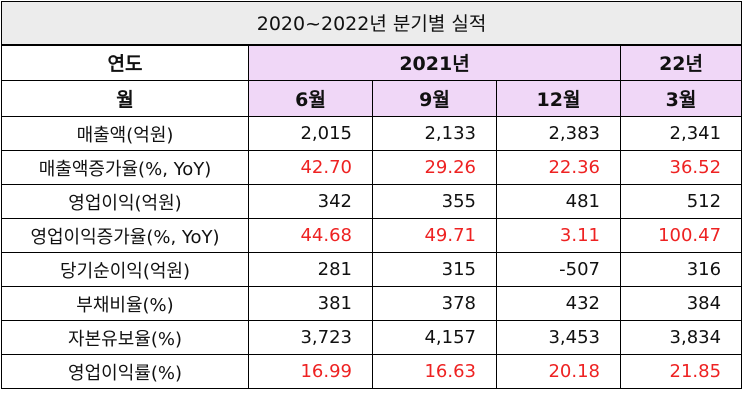  What do you see at coordinates (434, 303) in the screenshot?
I see `table-cell: 378` at bounding box center [434, 303].